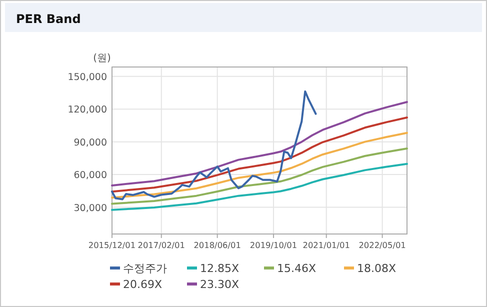 This screenshot has width=487, height=307. I want to click on y-tick-label: 120,000, so click(87, 110).